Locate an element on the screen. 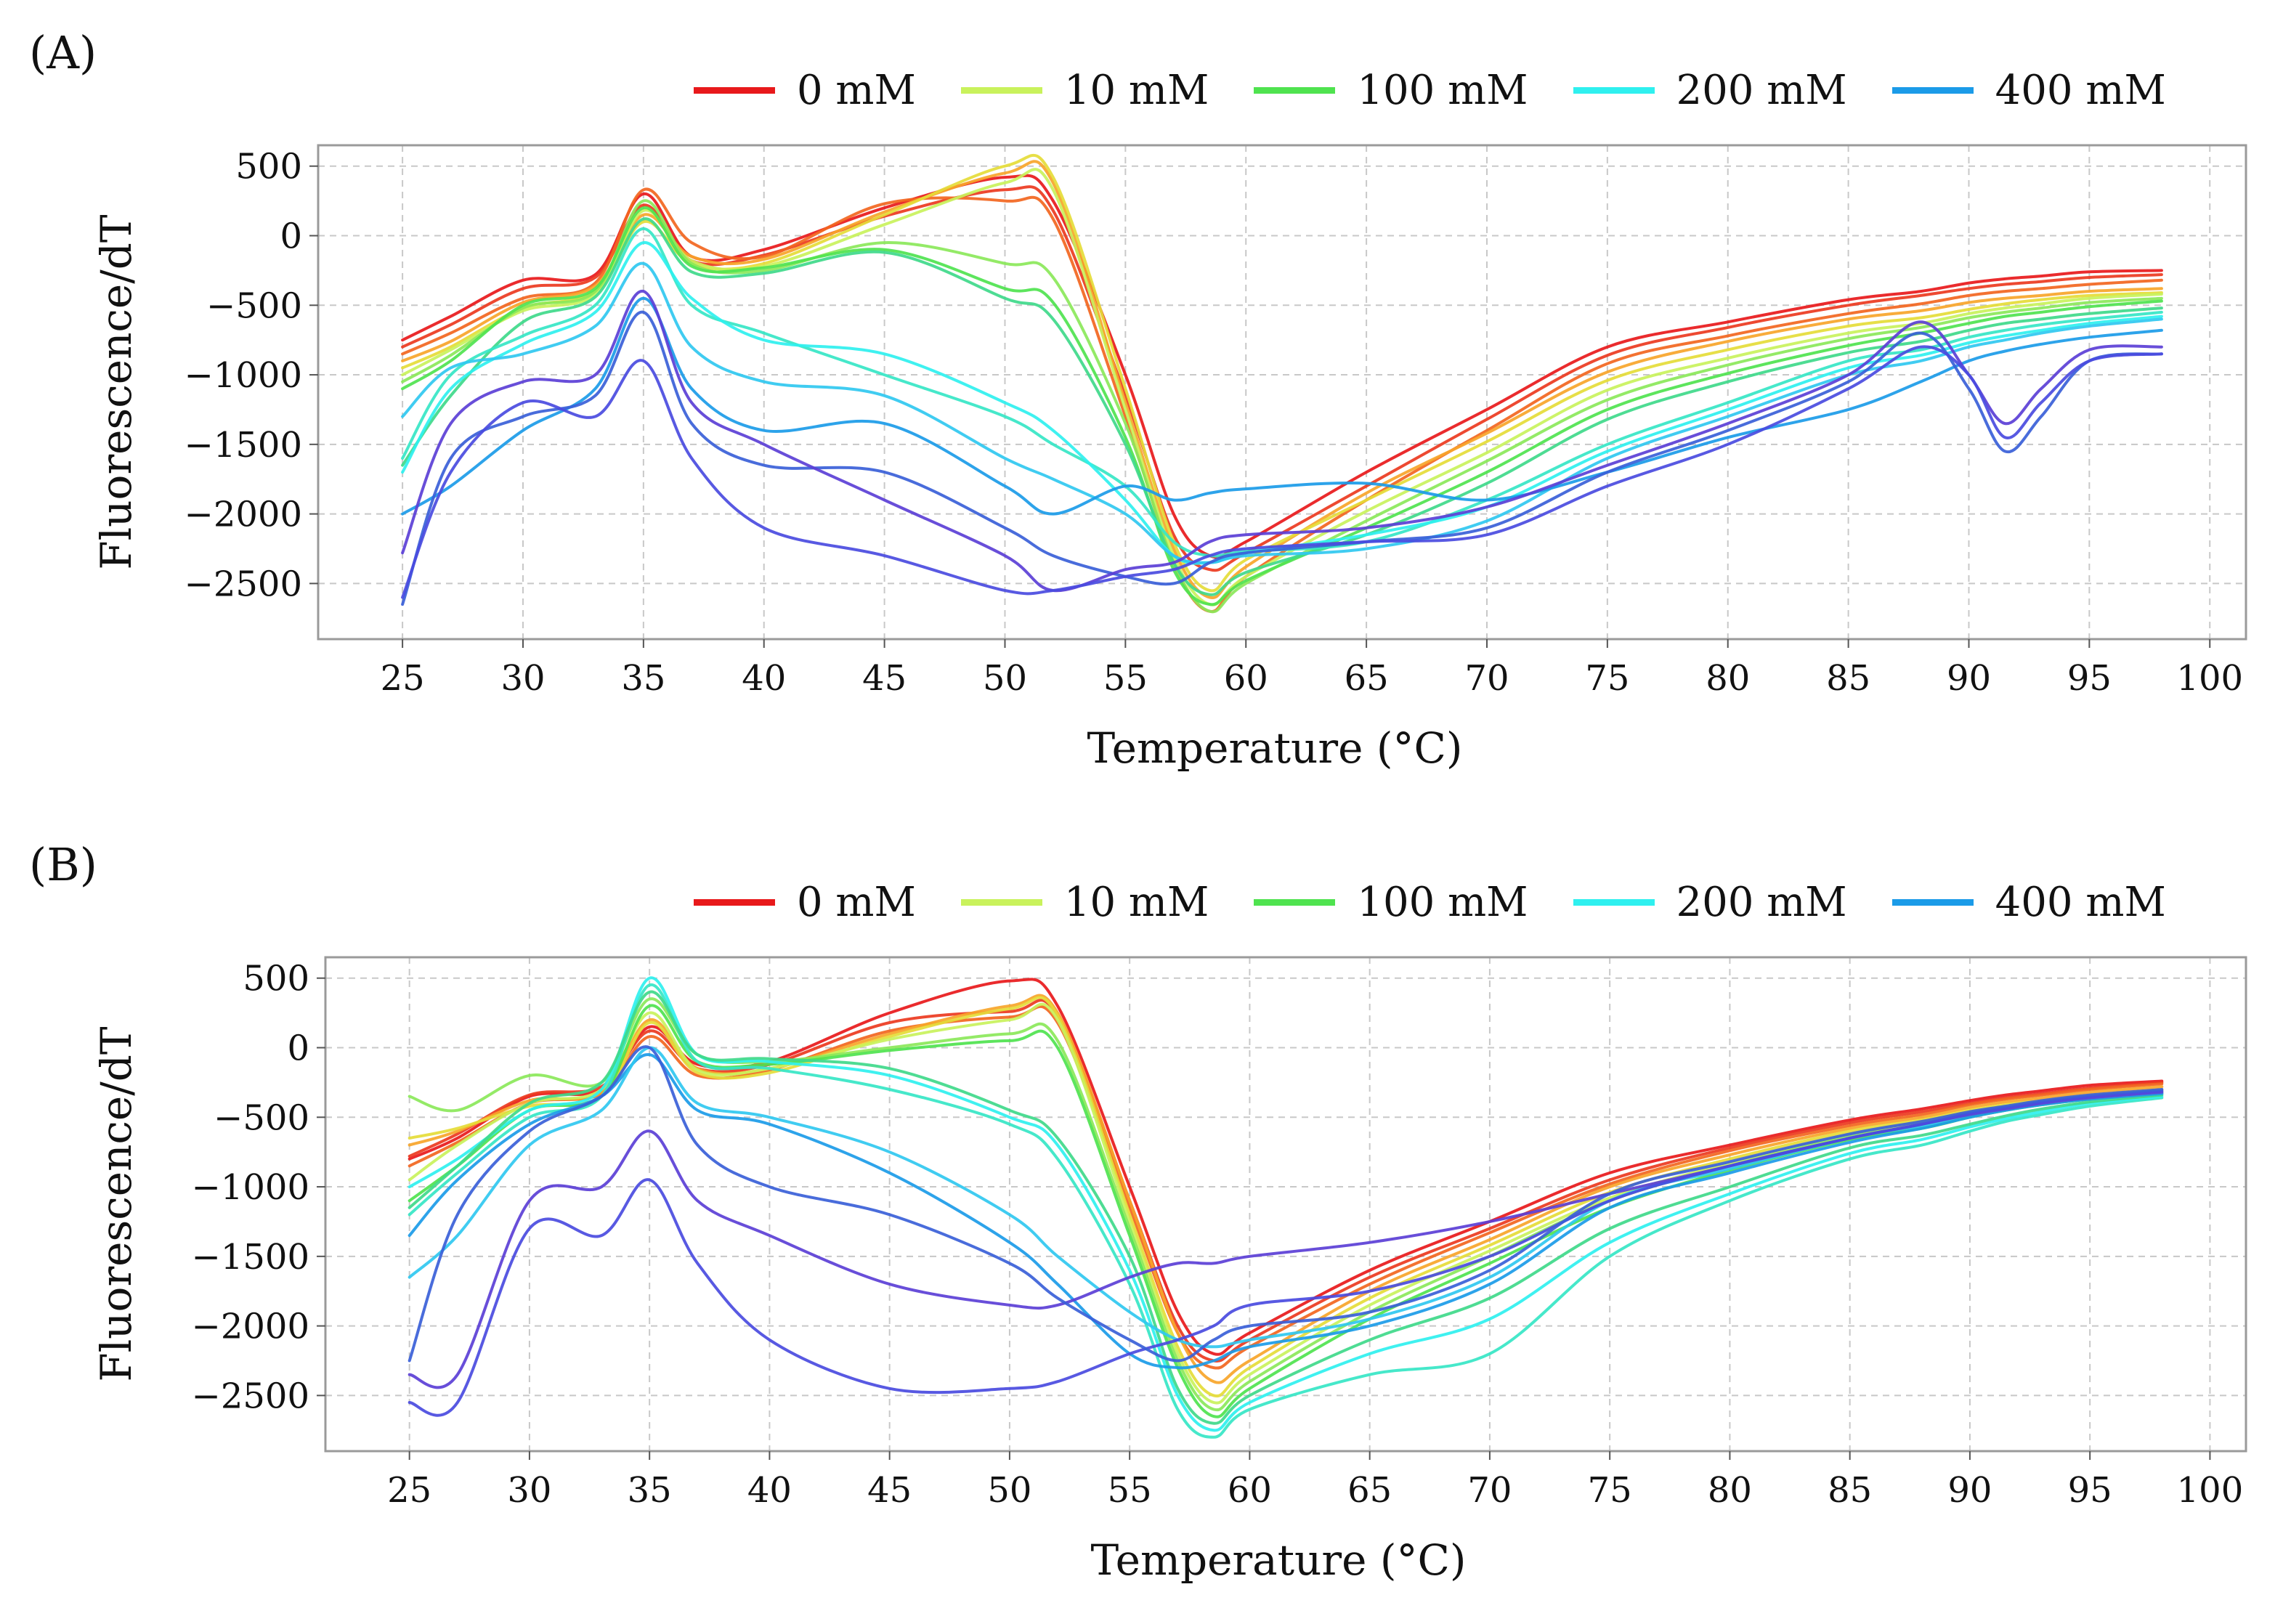 The height and width of the screenshot is (1624, 2291). x-tick-label: 55 is located at coordinates (1125, 678).